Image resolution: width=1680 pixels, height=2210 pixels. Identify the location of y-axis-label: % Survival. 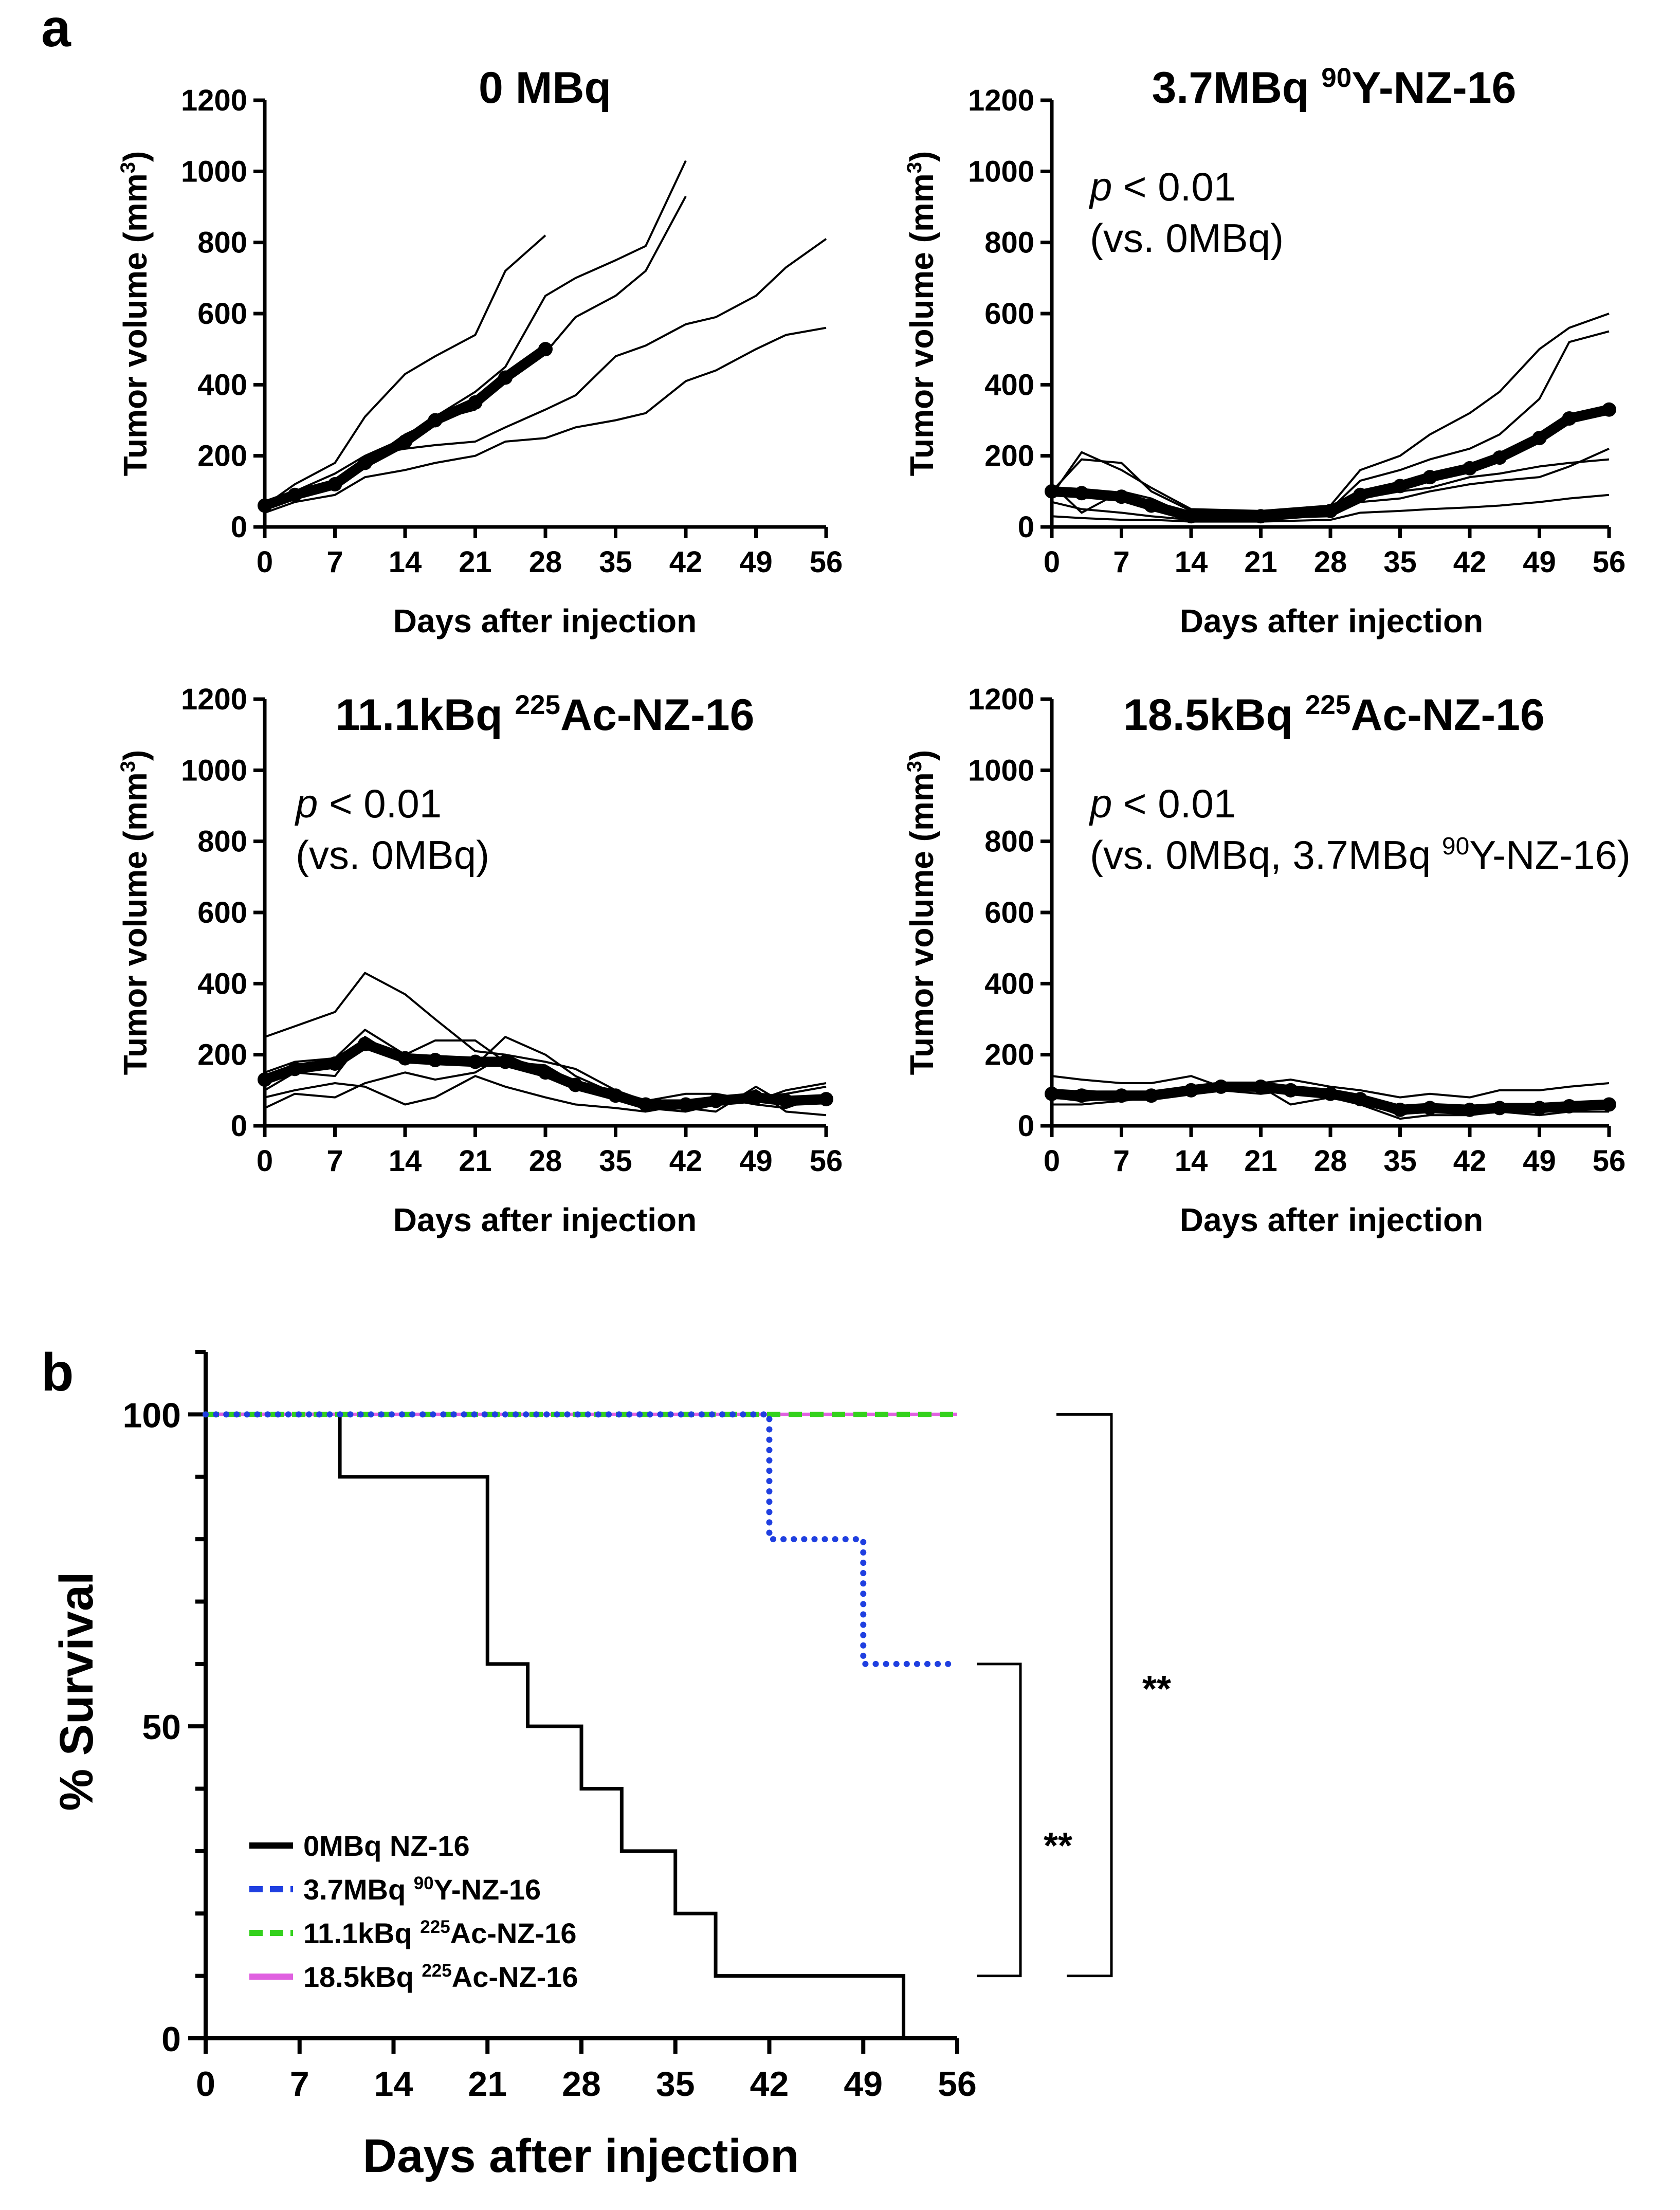
(76, 1691).